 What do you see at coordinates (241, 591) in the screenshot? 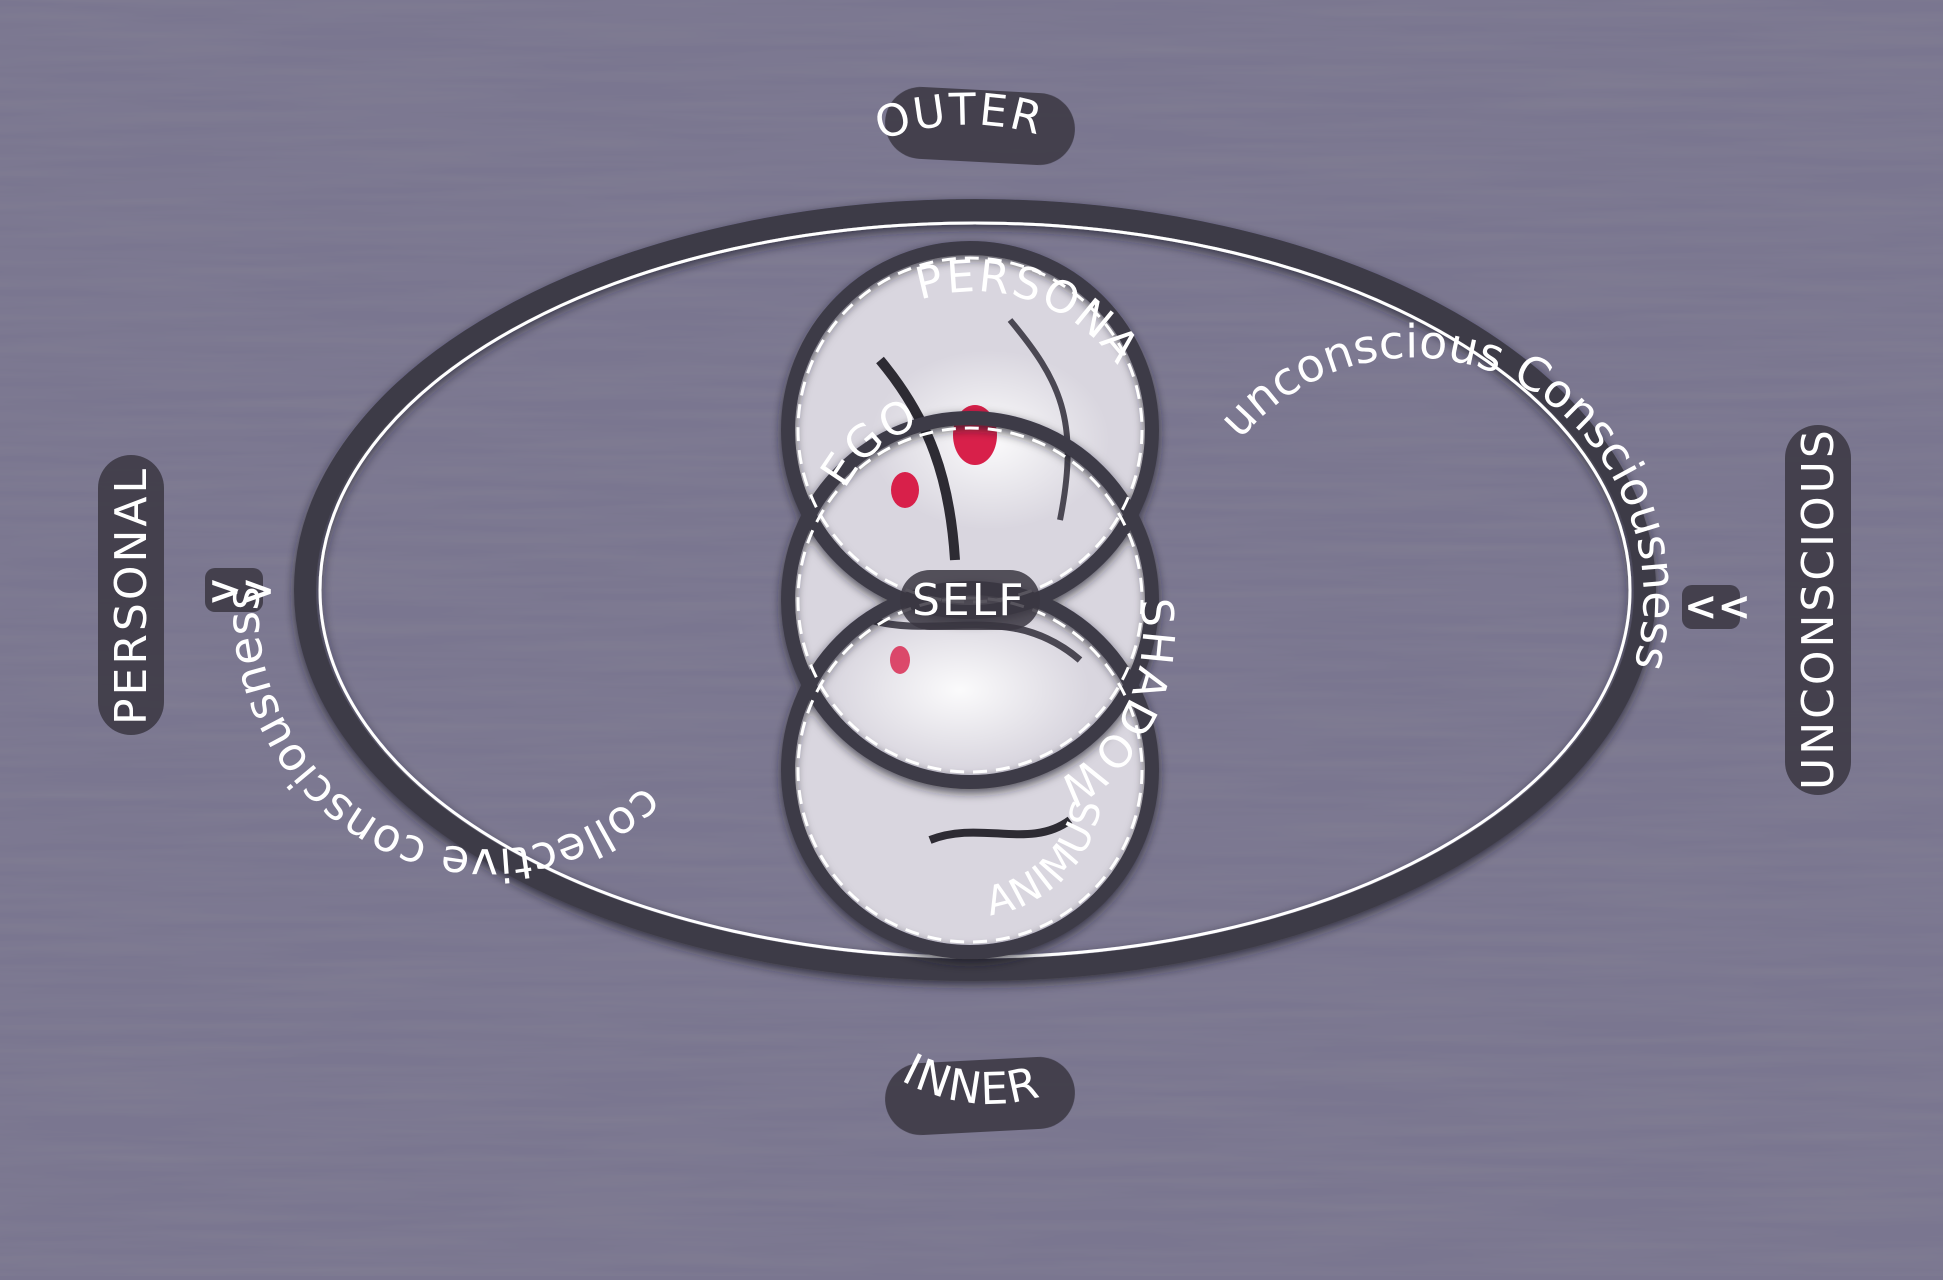
I see `arrow-right-icon: >>` at bounding box center [241, 591].